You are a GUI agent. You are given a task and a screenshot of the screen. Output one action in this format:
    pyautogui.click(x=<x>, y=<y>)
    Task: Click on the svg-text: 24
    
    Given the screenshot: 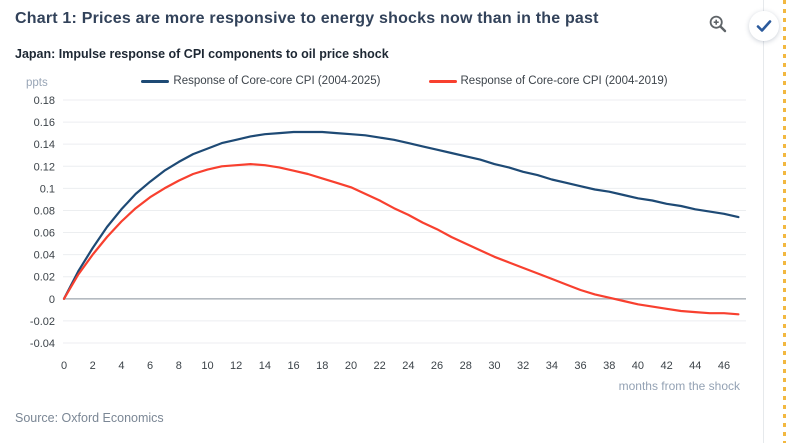 What is the action you would take?
    pyautogui.click(x=408, y=366)
    